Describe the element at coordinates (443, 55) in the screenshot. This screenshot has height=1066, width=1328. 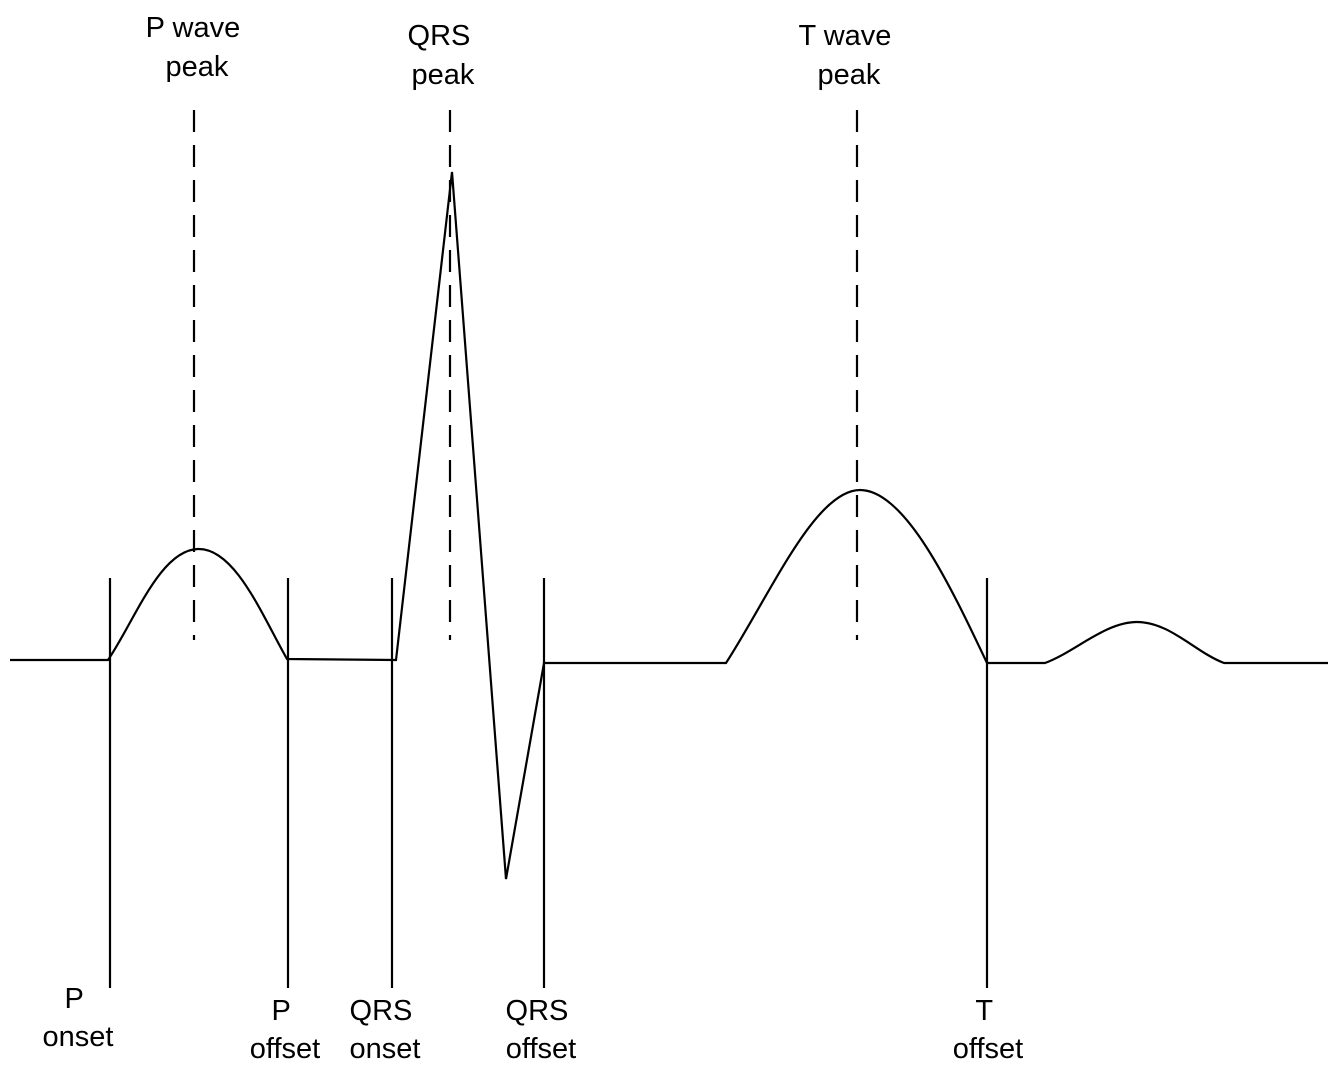
I see `qrs-peak-label: QRS peak` at that location.